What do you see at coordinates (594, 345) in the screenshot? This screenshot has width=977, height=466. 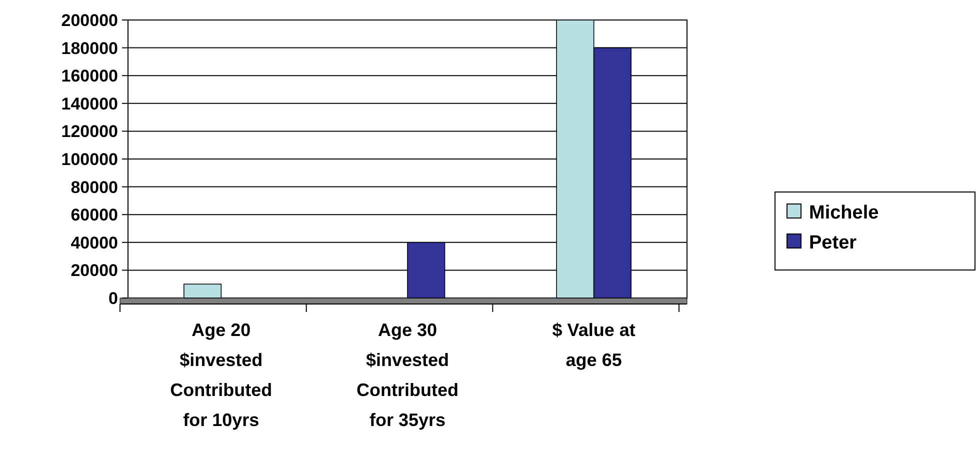 I see `x-tick-label: $ Value at age 65` at bounding box center [594, 345].